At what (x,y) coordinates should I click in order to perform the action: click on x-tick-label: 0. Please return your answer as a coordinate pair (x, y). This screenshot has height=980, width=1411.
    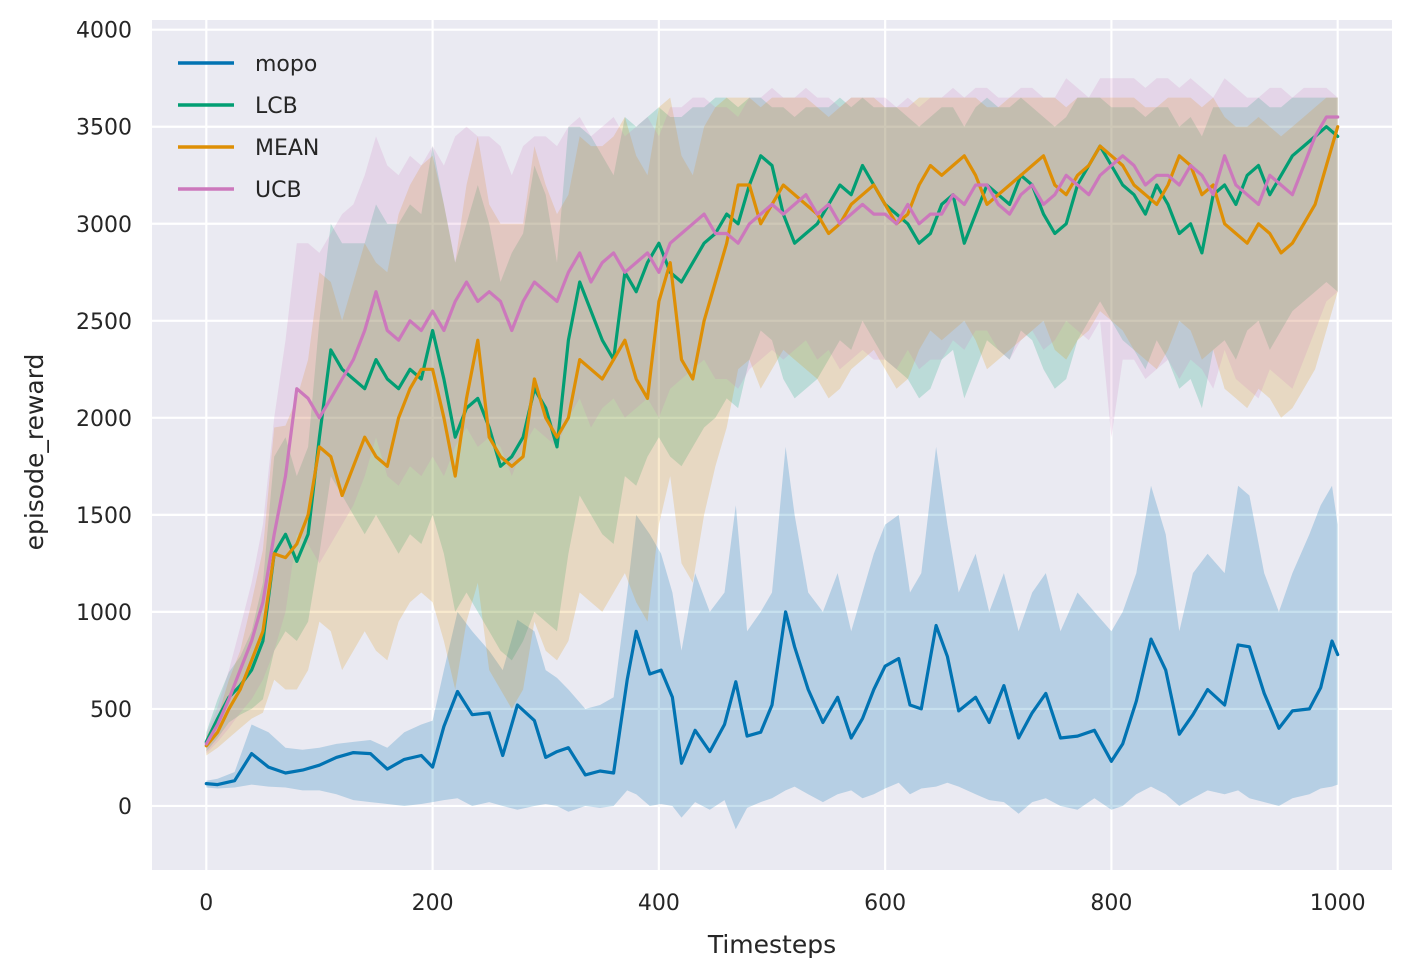
    Looking at the image, I should click on (206, 903).